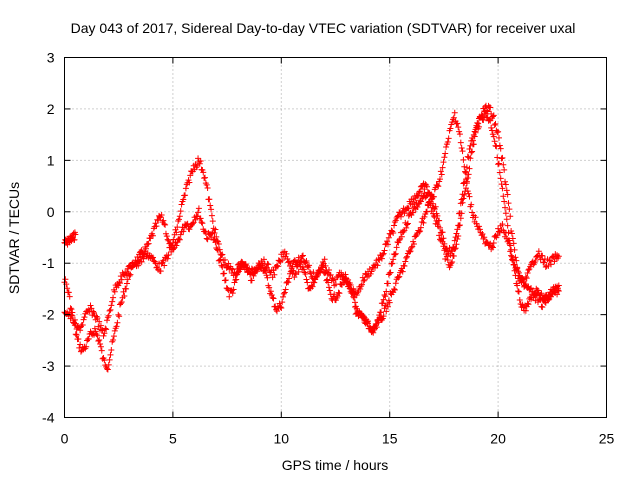 This screenshot has width=640, height=480. I want to click on x-tick-label: 0, so click(65, 439).